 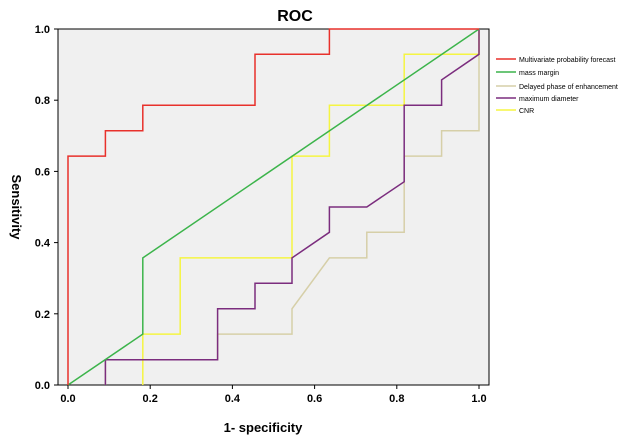 I want to click on x-axis-label: 1- specificity, so click(x=264, y=427).